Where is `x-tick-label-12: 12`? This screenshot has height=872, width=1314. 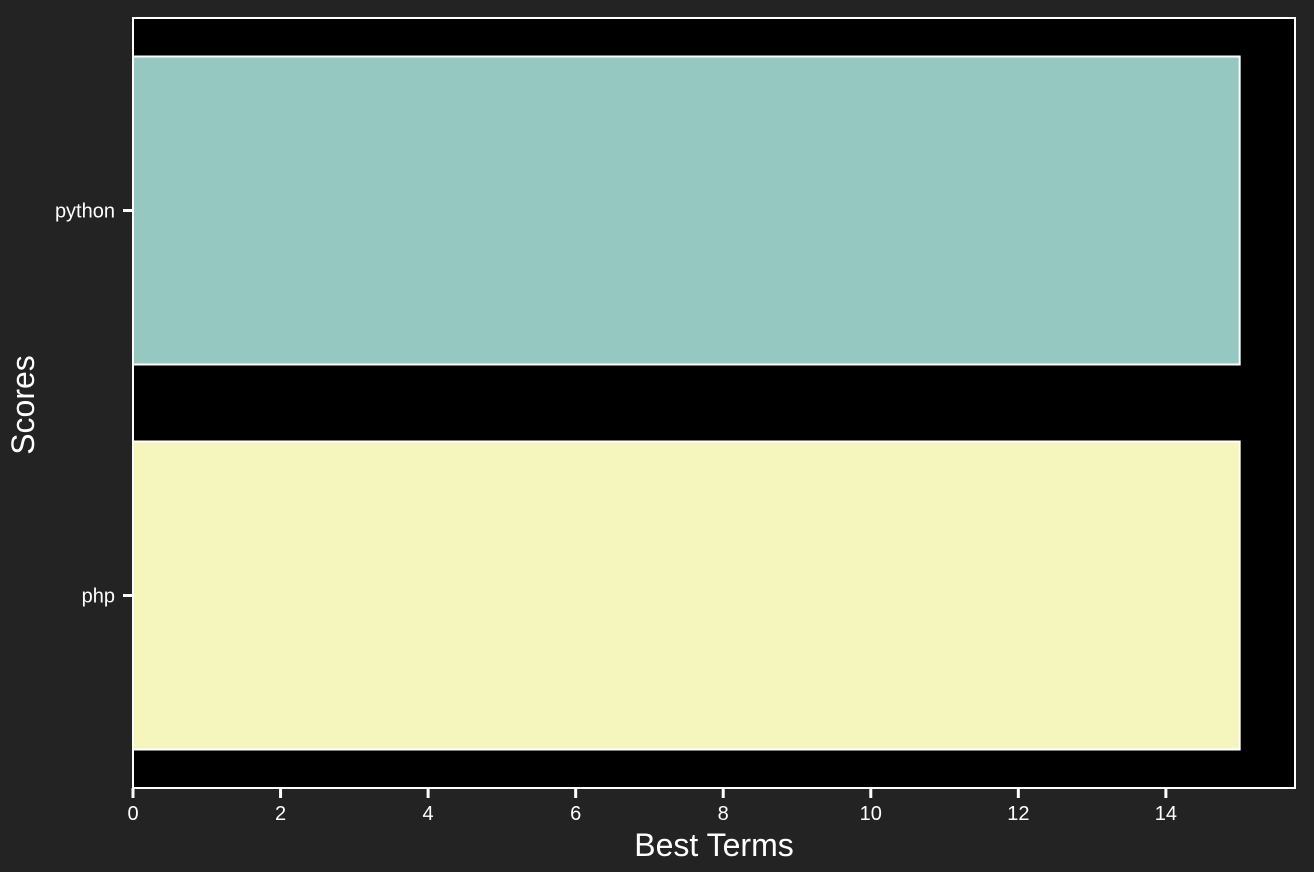 x-tick-label-12: 12 is located at coordinates (1018, 814).